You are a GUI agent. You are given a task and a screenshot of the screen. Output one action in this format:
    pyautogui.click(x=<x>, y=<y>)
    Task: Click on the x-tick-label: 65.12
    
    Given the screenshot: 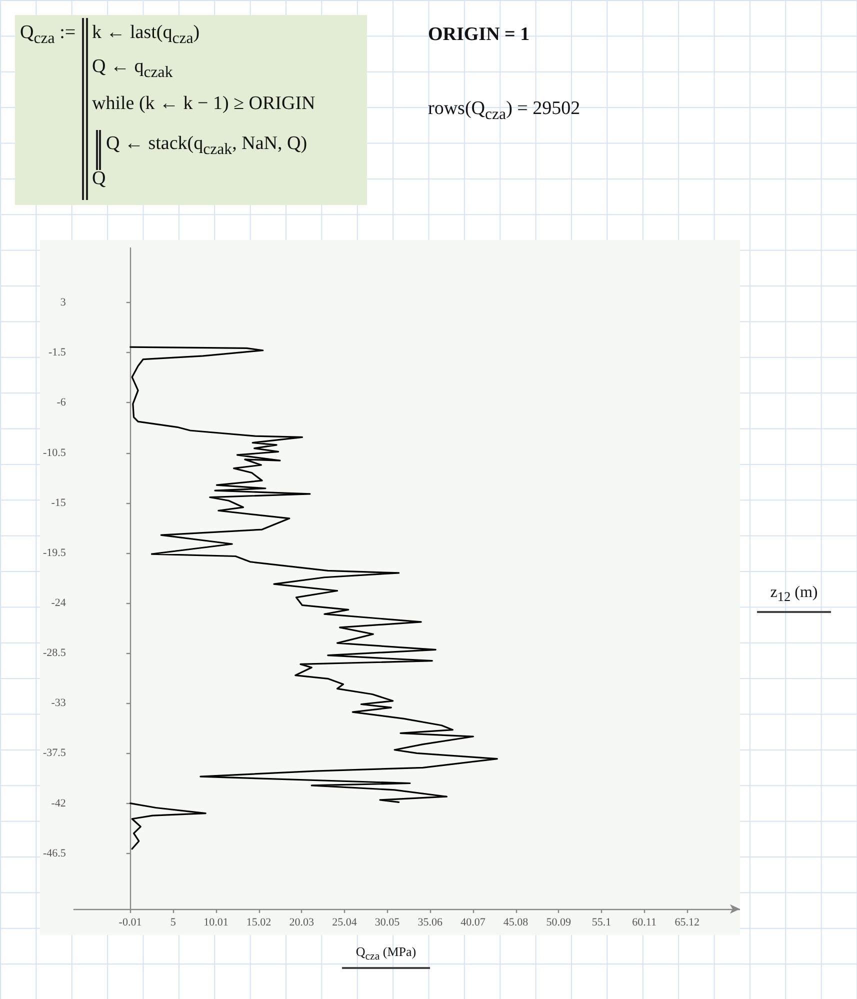 What is the action you would take?
    pyautogui.click(x=687, y=922)
    